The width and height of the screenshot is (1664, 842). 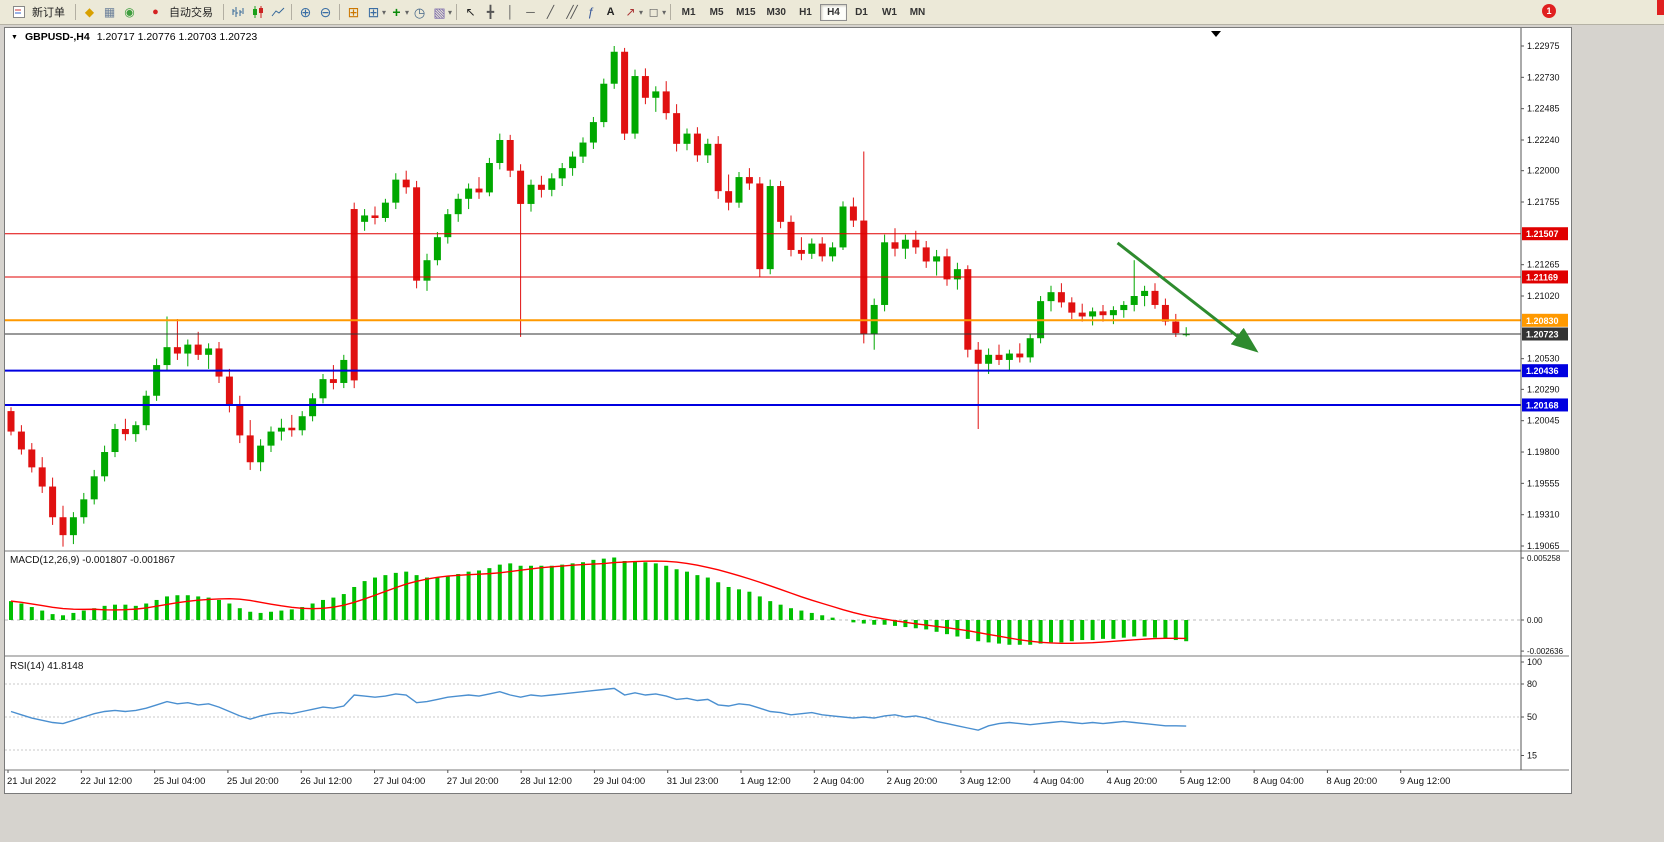 What do you see at coordinates (1542, 334) in the screenshot?
I see `svg-text: 1.20723` at bounding box center [1542, 334].